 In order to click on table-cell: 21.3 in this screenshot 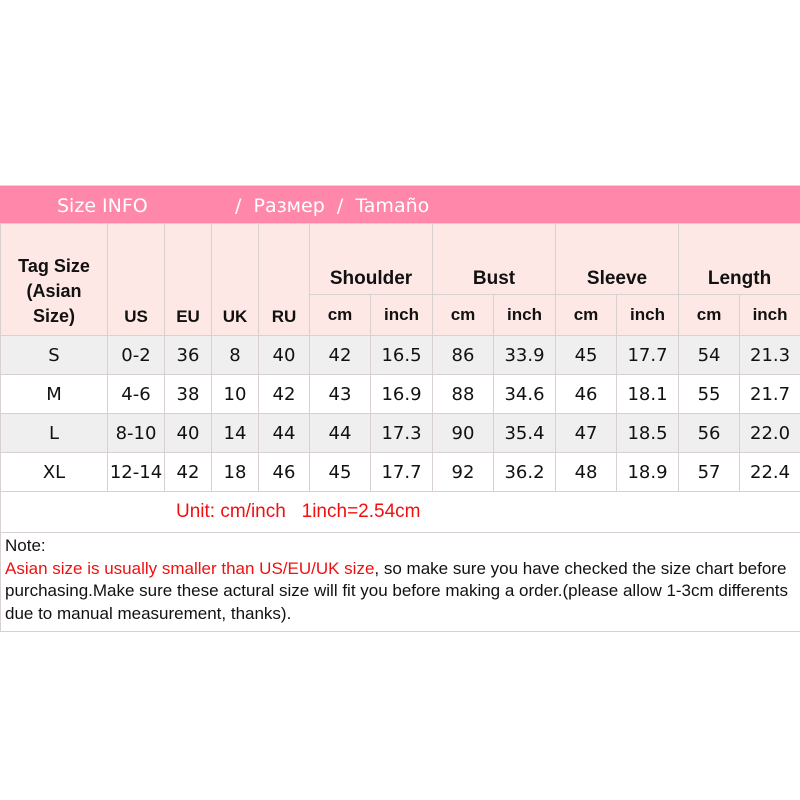, I will do `click(769, 355)`.